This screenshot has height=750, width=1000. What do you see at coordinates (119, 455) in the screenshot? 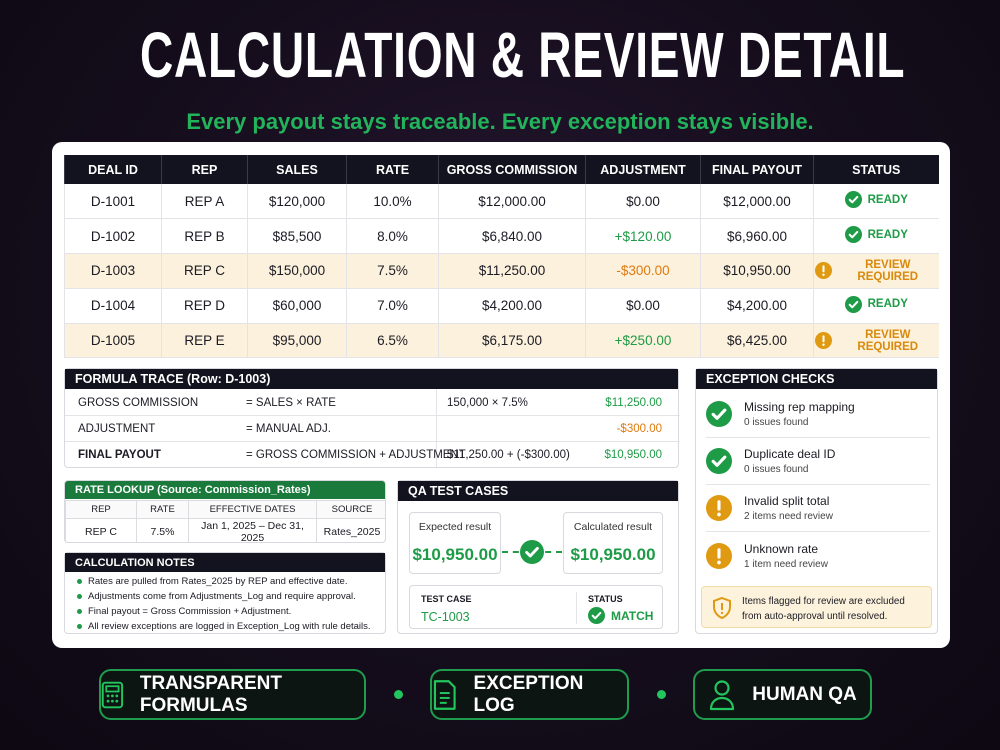
I see `trace-label: FINAL PAYOUT` at bounding box center [119, 455].